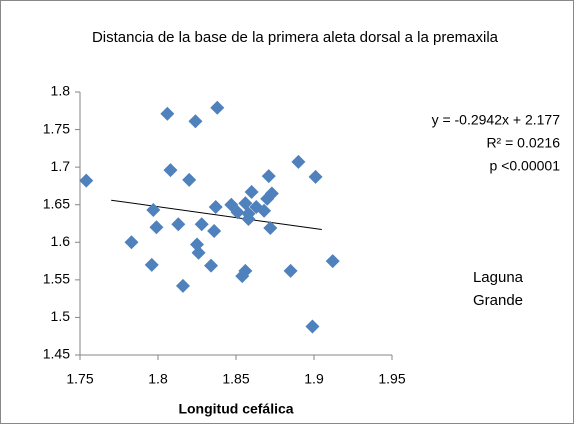 Image resolution: width=575 pixels, height=425 pixels. What do you see at coordinates (56, 354) in the screenshot?
I see `y-tick-label: 1.45` at bounding box center [56, 354].